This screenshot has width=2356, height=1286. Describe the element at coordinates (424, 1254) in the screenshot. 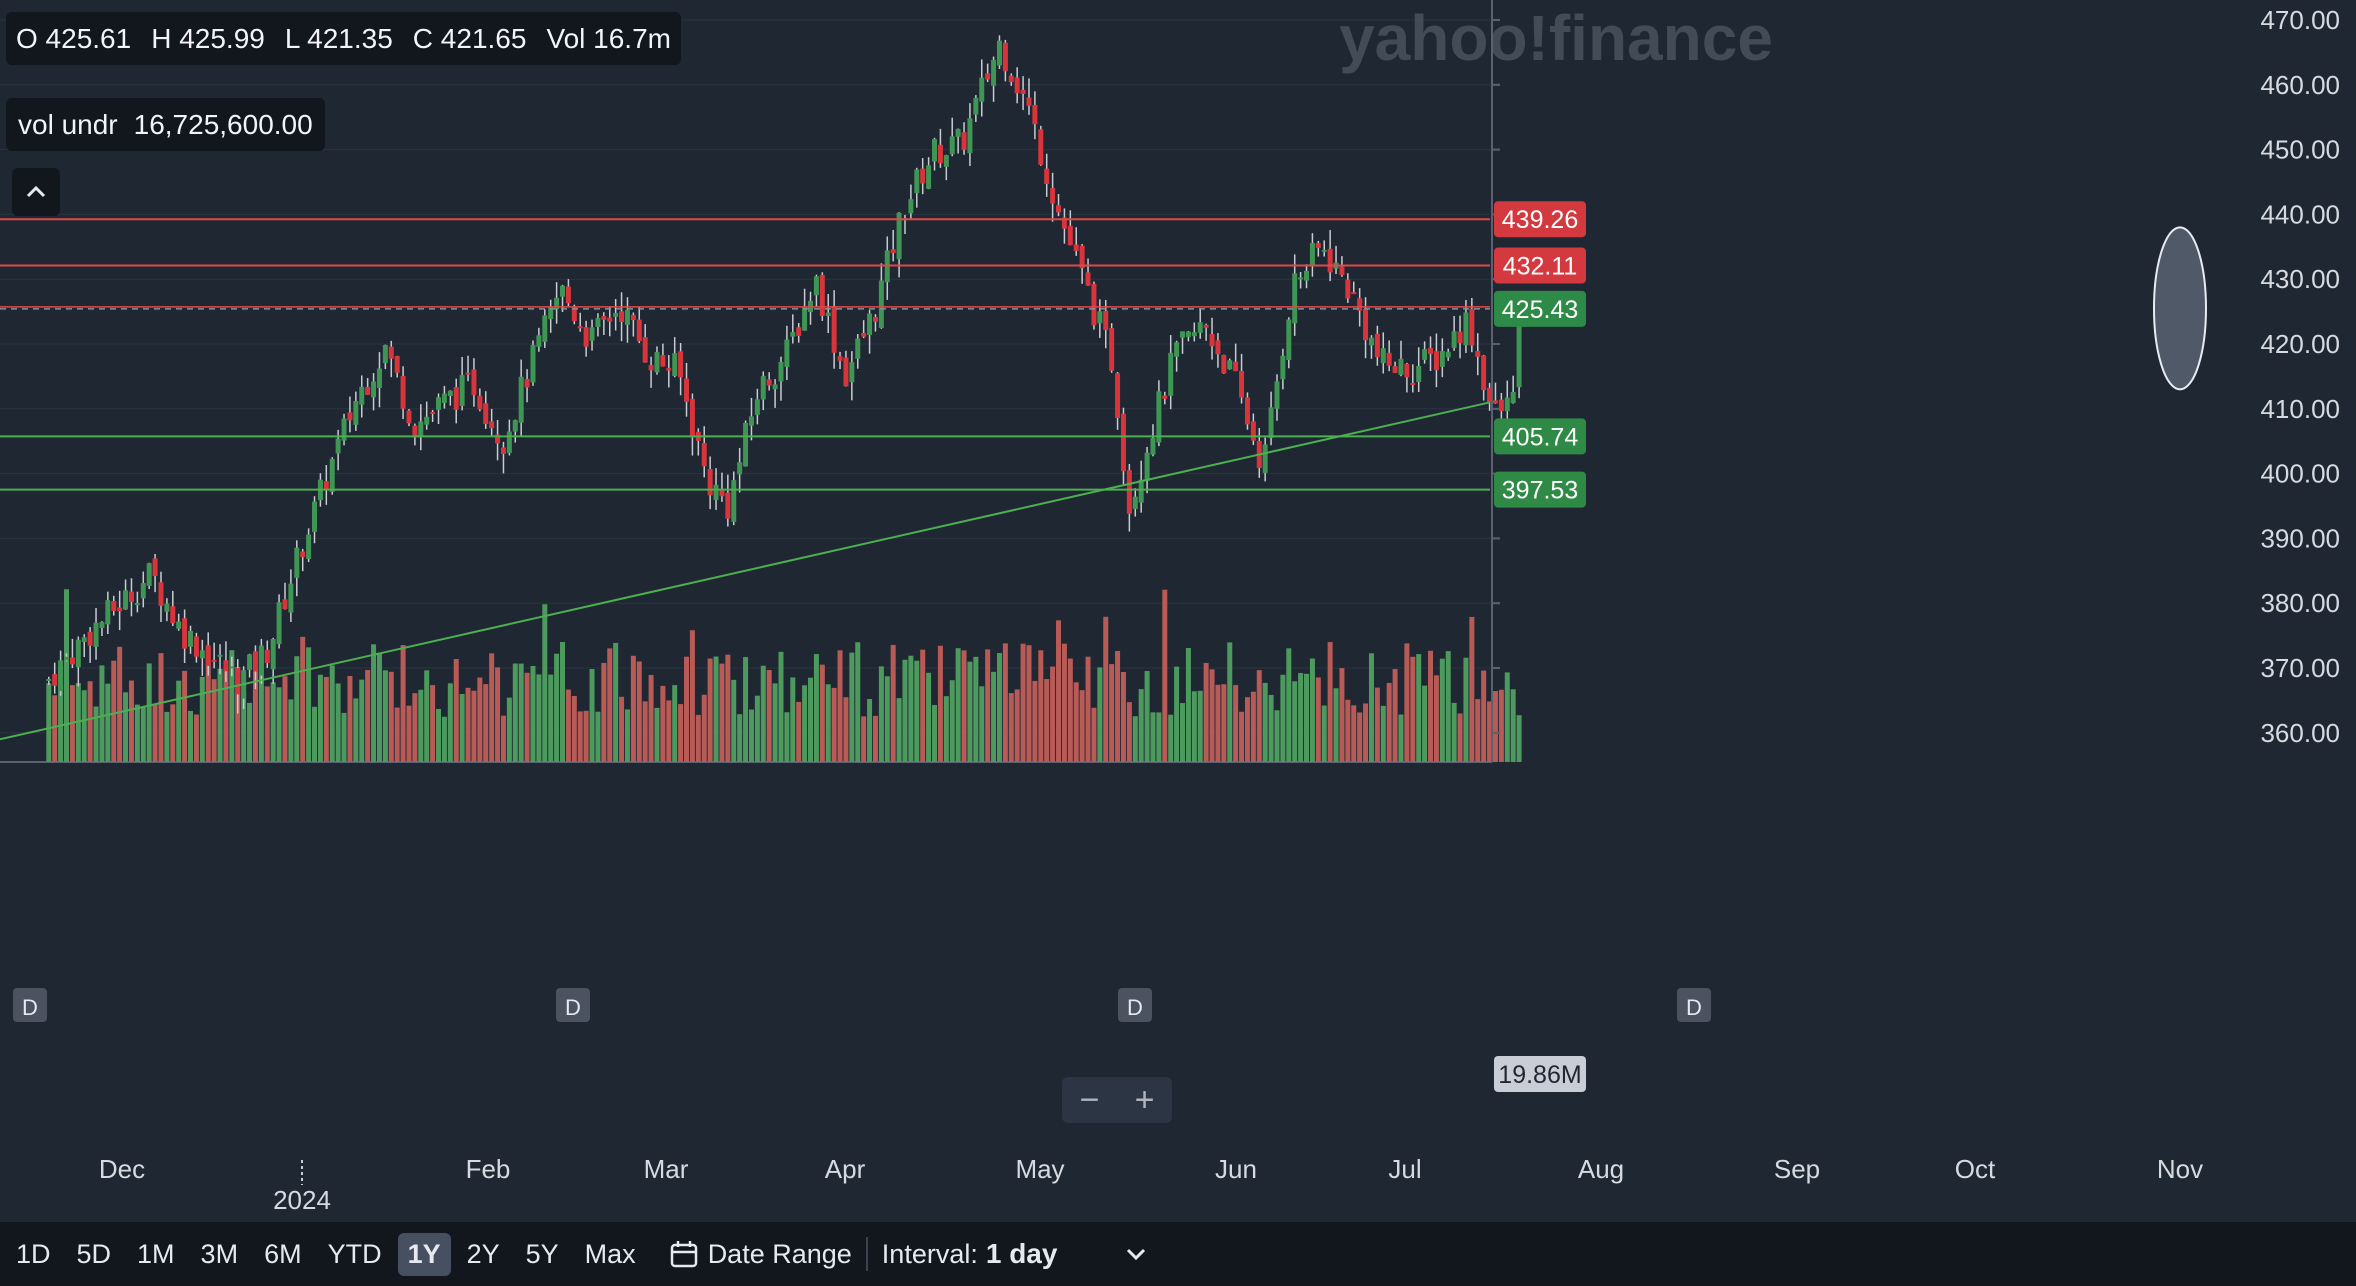

I see `range-1y: 1Y` at that location.